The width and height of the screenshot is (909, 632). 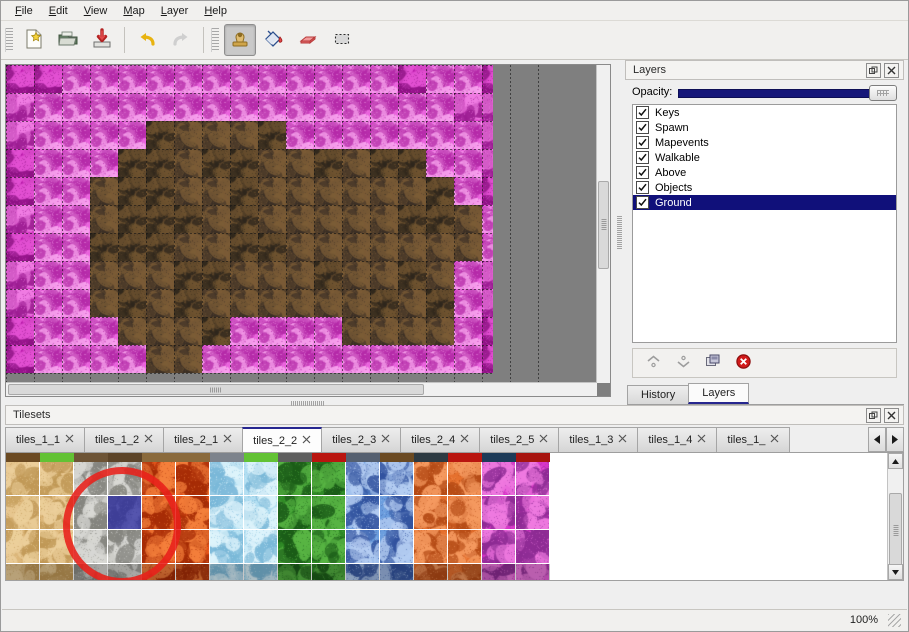 I want to click on tileset-tabs-scroll-right-button, so click(x=895, y=439).